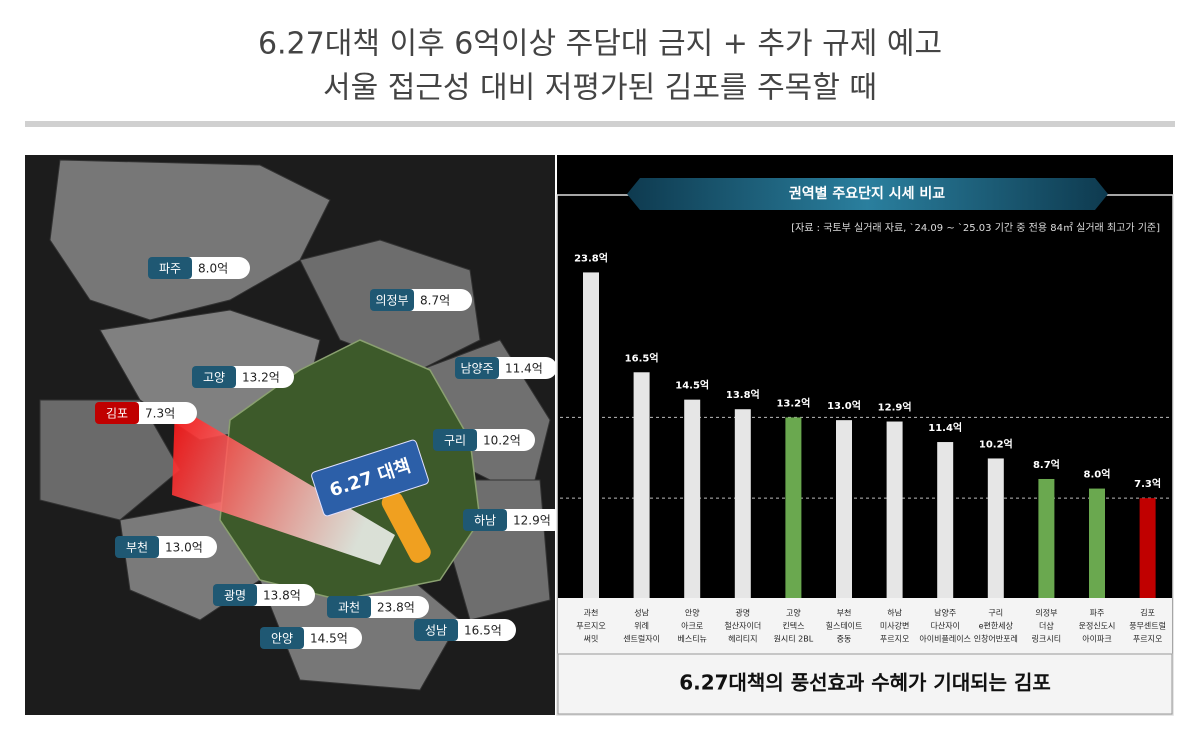  What do you see at coordinates (844, 613) in the screenshot?
I see `x-tick-label: 부천` at bounding box center [844, 613].